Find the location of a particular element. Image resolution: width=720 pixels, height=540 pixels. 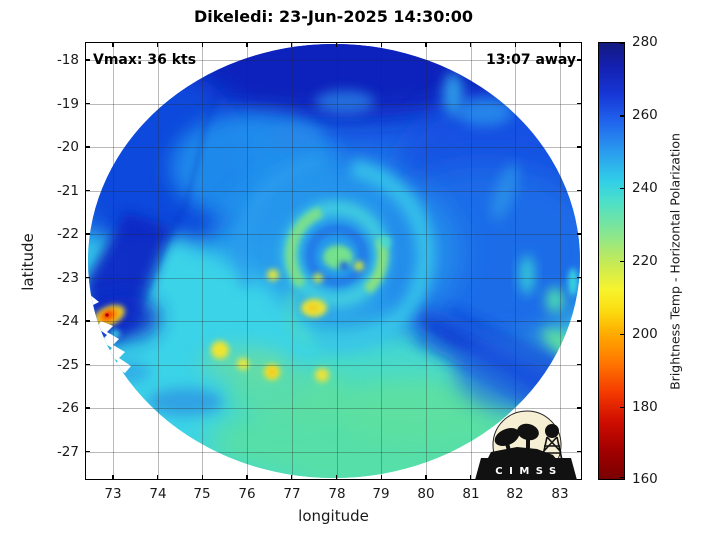

logo-banner is located at coordinates (526, 469).